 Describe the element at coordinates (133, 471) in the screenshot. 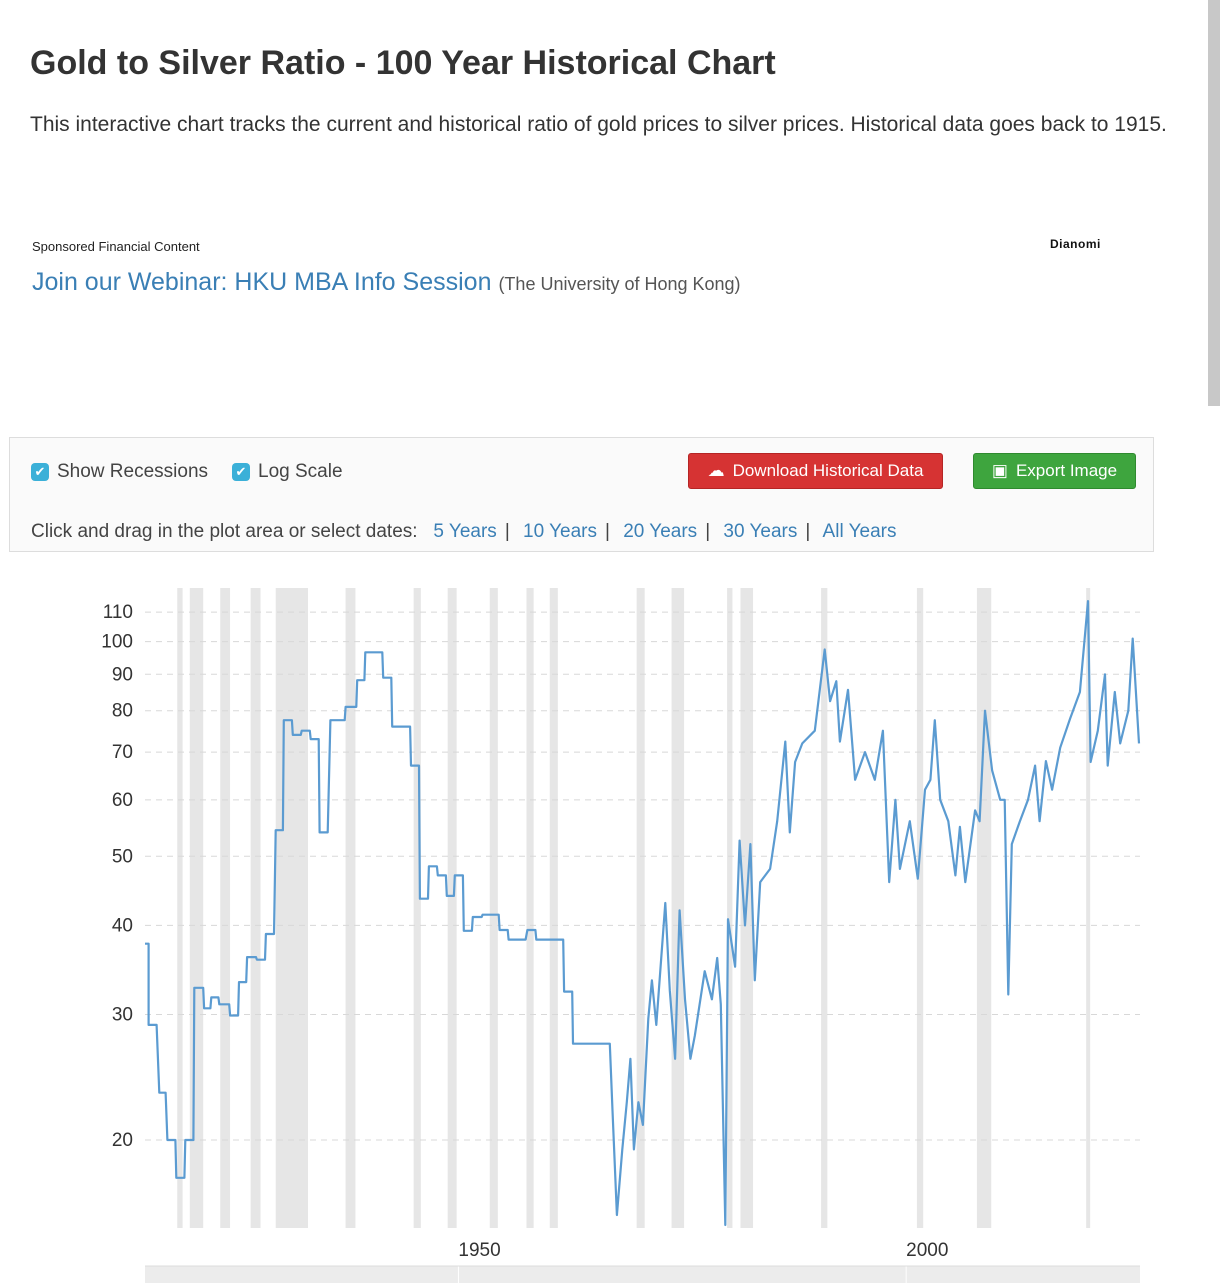

I see `show-recessions-label: Show Recessions` at that location.